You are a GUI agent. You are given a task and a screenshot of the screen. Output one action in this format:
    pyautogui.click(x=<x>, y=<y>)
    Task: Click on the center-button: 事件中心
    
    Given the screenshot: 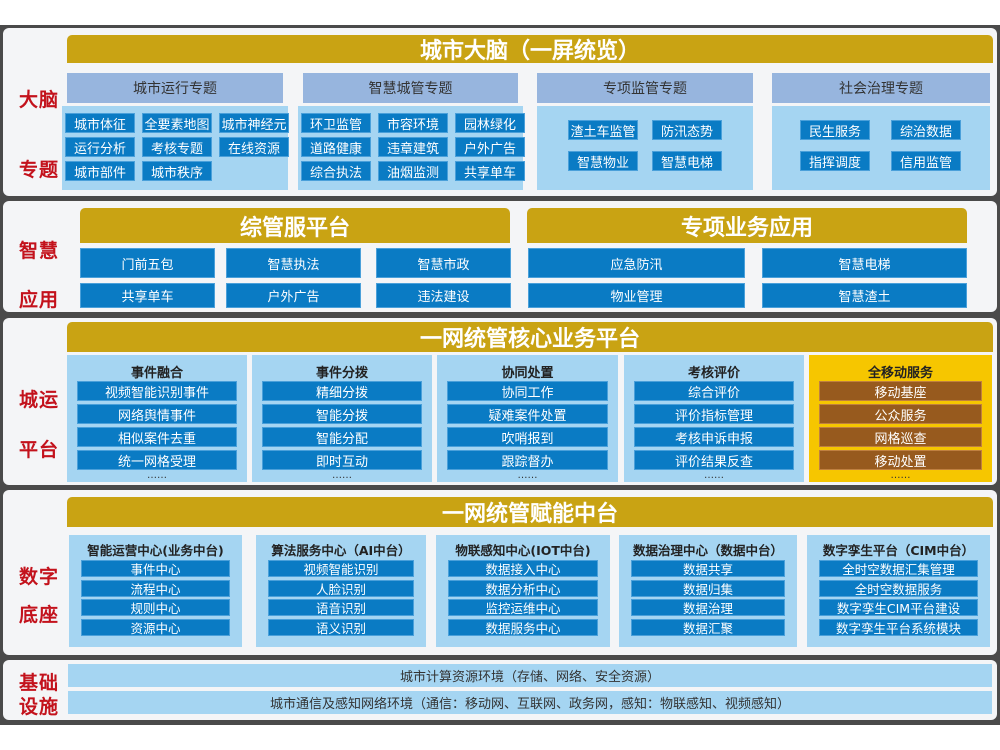 What is the action you would take?
    pyautogui.click(x=155, y=568)
    